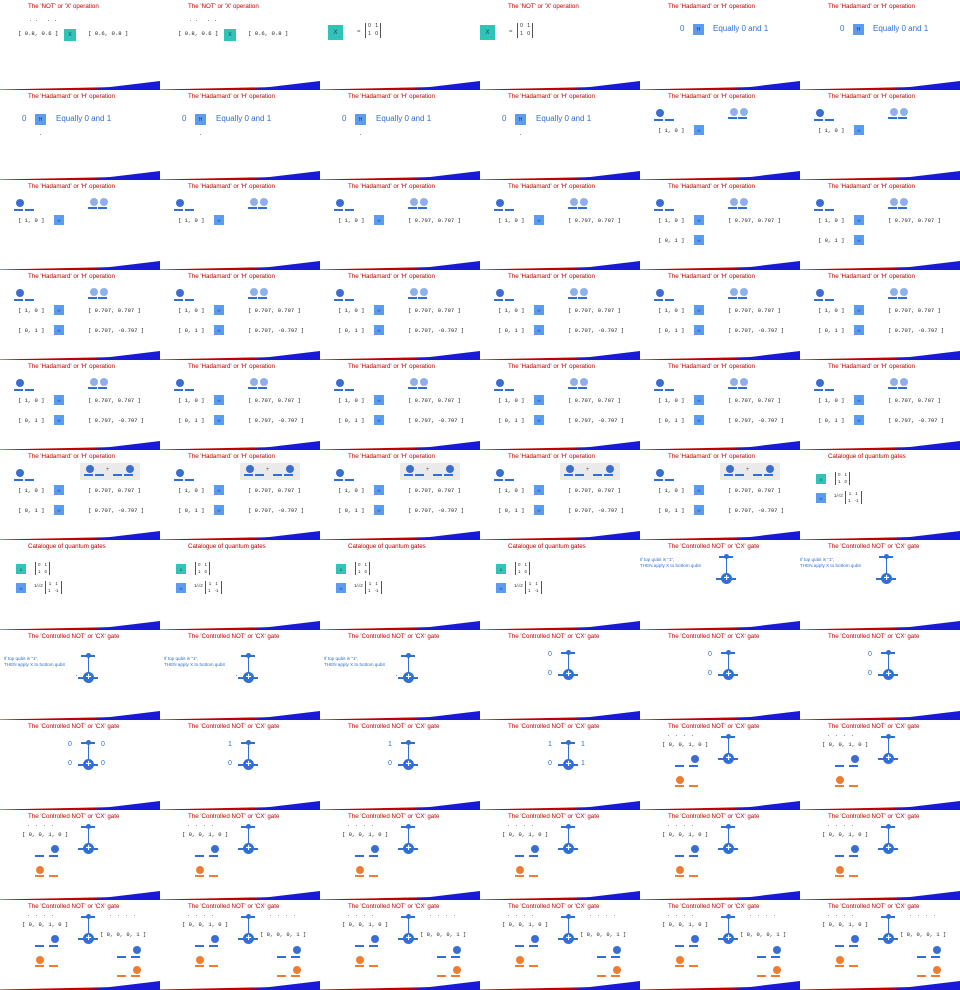 The width and height of the screenshot is (960, 990). I want to click on label-text: Equally 0 and 1, so click(404, 118).